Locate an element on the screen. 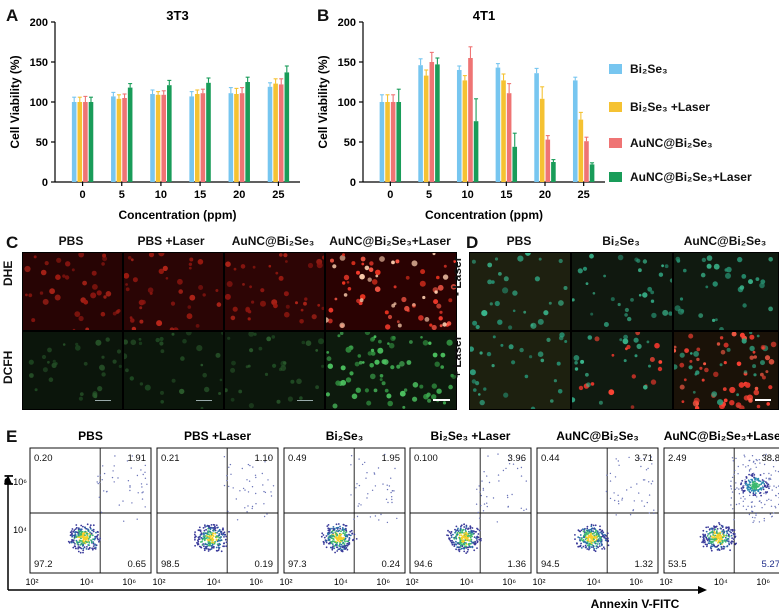 The height and width of the screenshot is (613, 779). panel-letter-d: D is located at coordinates (472, 242).